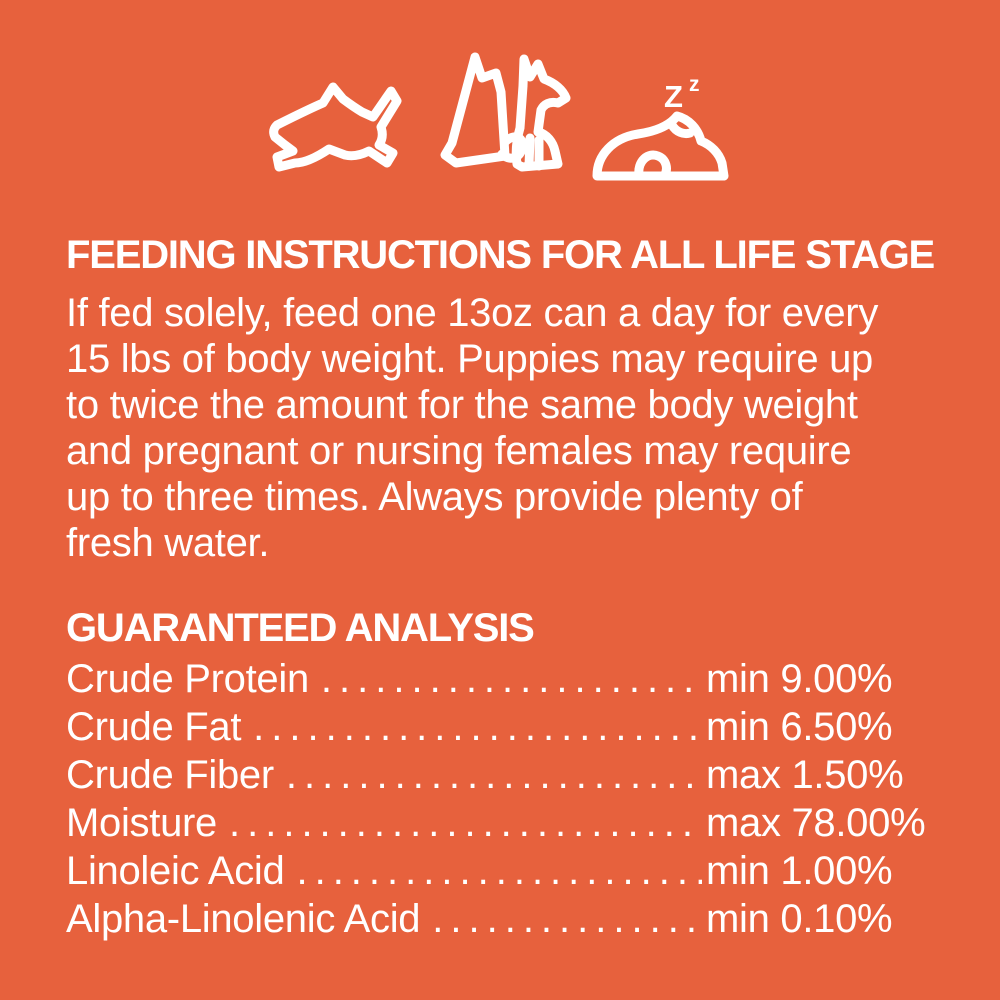 The width and height of the screenshot is (1000, 1000). Describe the element at coordinates (673, 96) in the screenshot. I see `sleep-z-large: Z` at that location.